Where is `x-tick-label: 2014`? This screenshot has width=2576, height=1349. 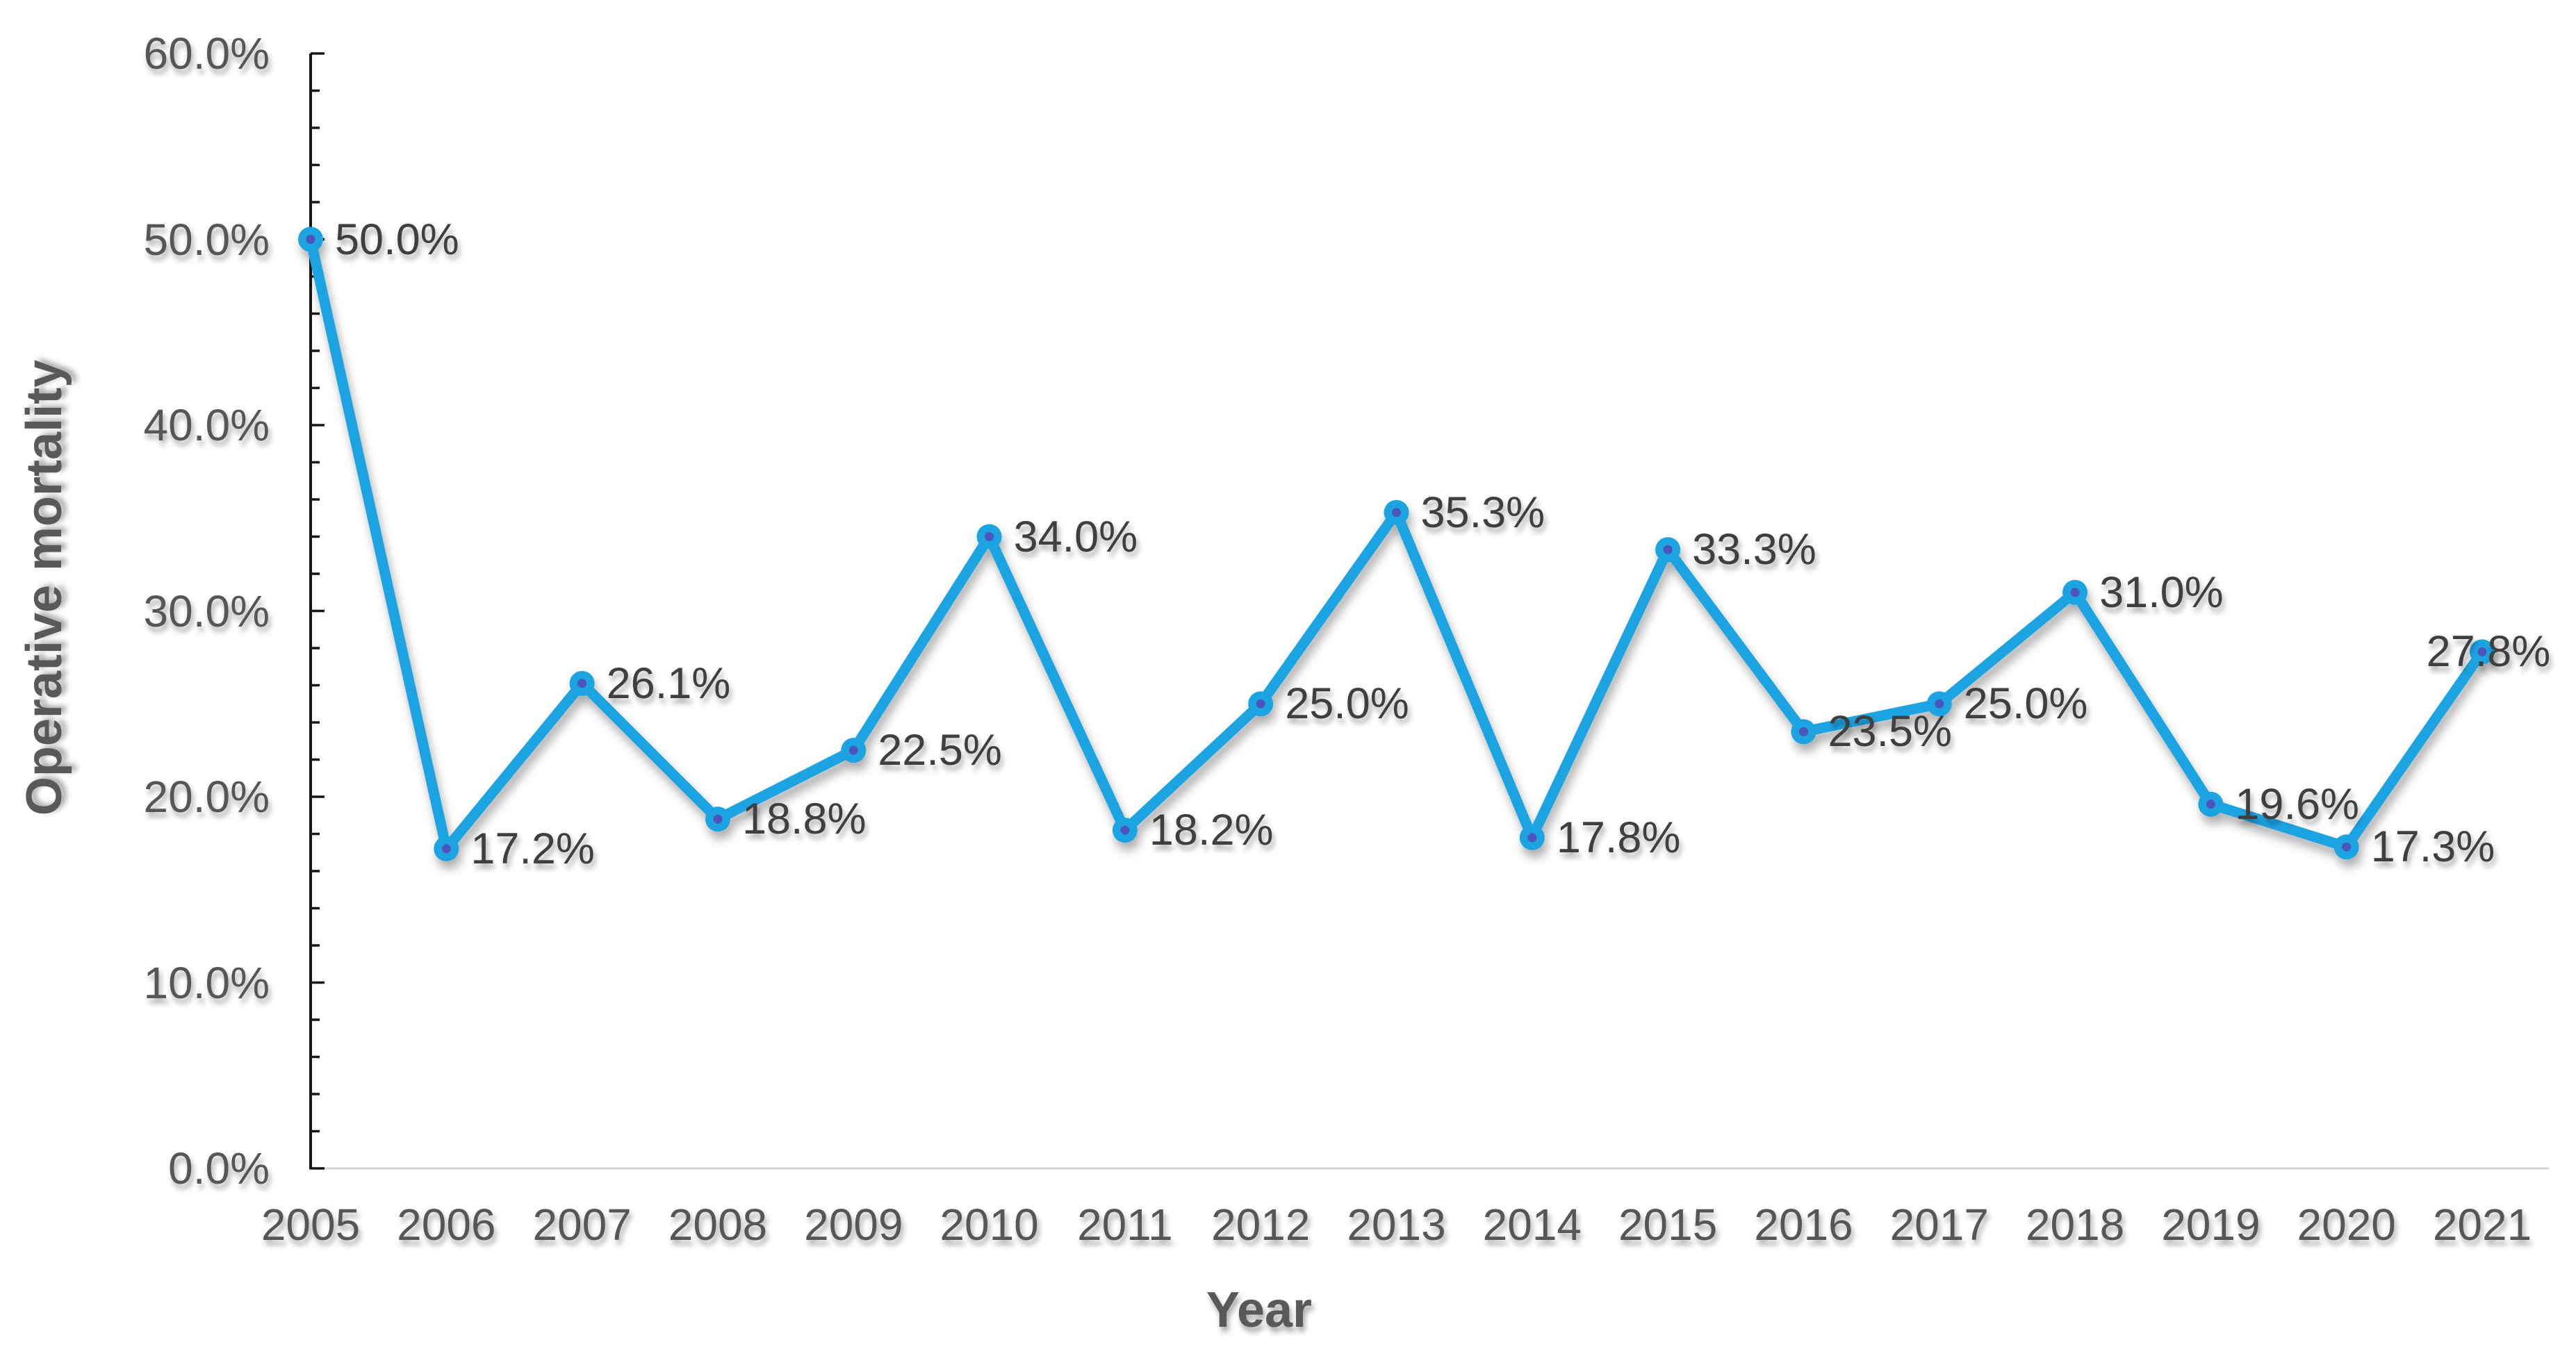
x-tick-label: 2014 is located at coordinates (1532, 1225).